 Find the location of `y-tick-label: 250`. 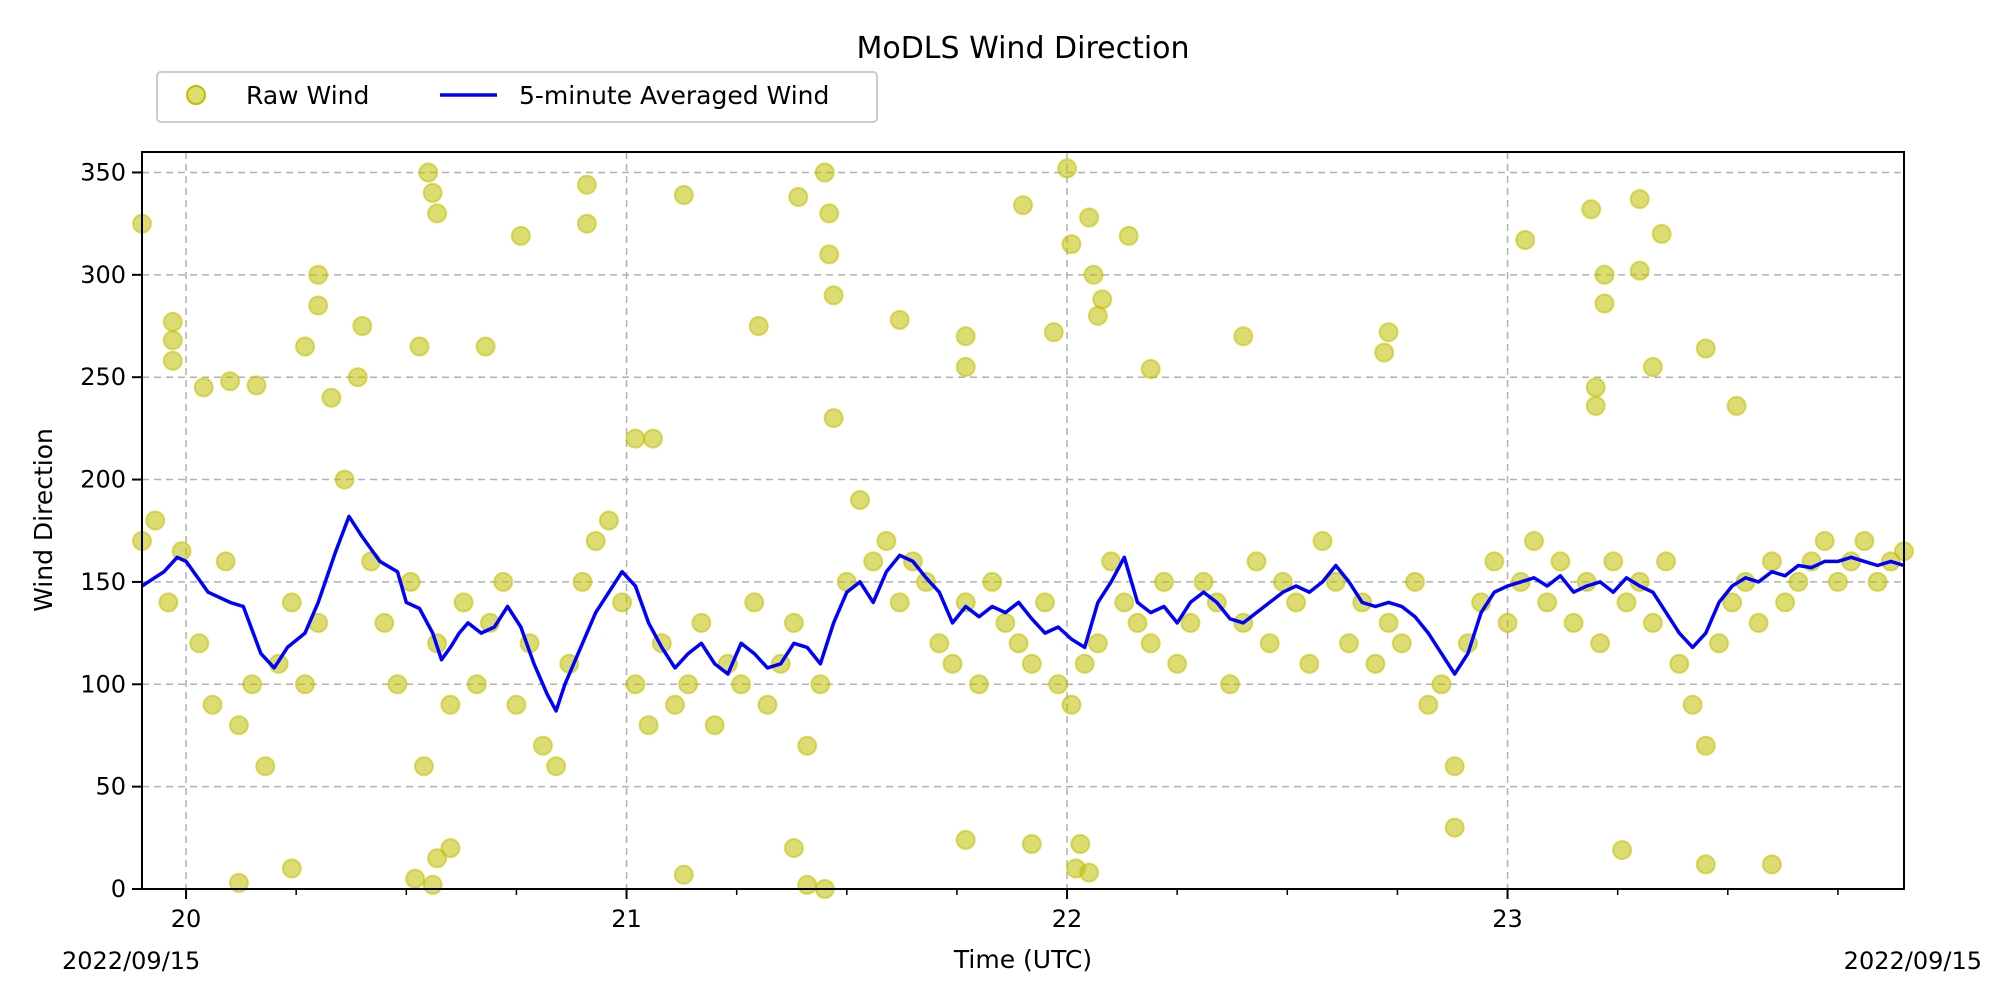

y-tick-label: 250 is located at coordinates (103, 377).